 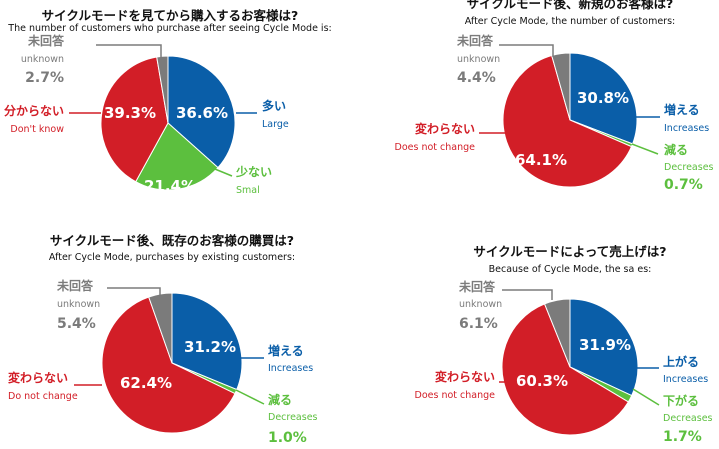 What do you see at coordinates (526, 50) in the screenshot?
I see `chart-2-leader-unknown` at bounding box center [526, 50].